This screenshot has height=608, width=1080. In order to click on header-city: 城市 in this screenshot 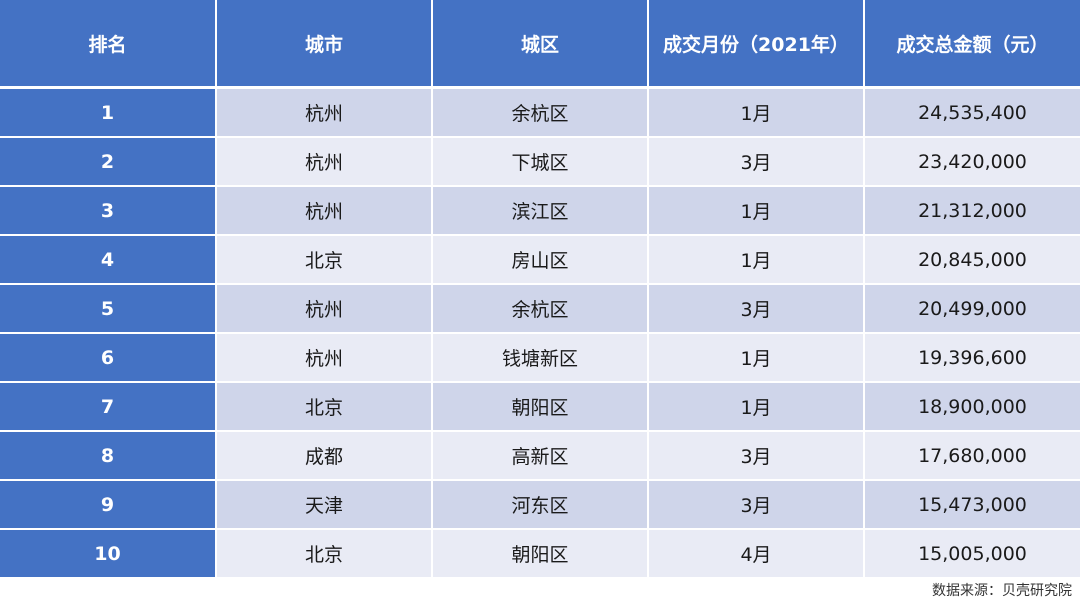, I will do `click(324, 44)`.